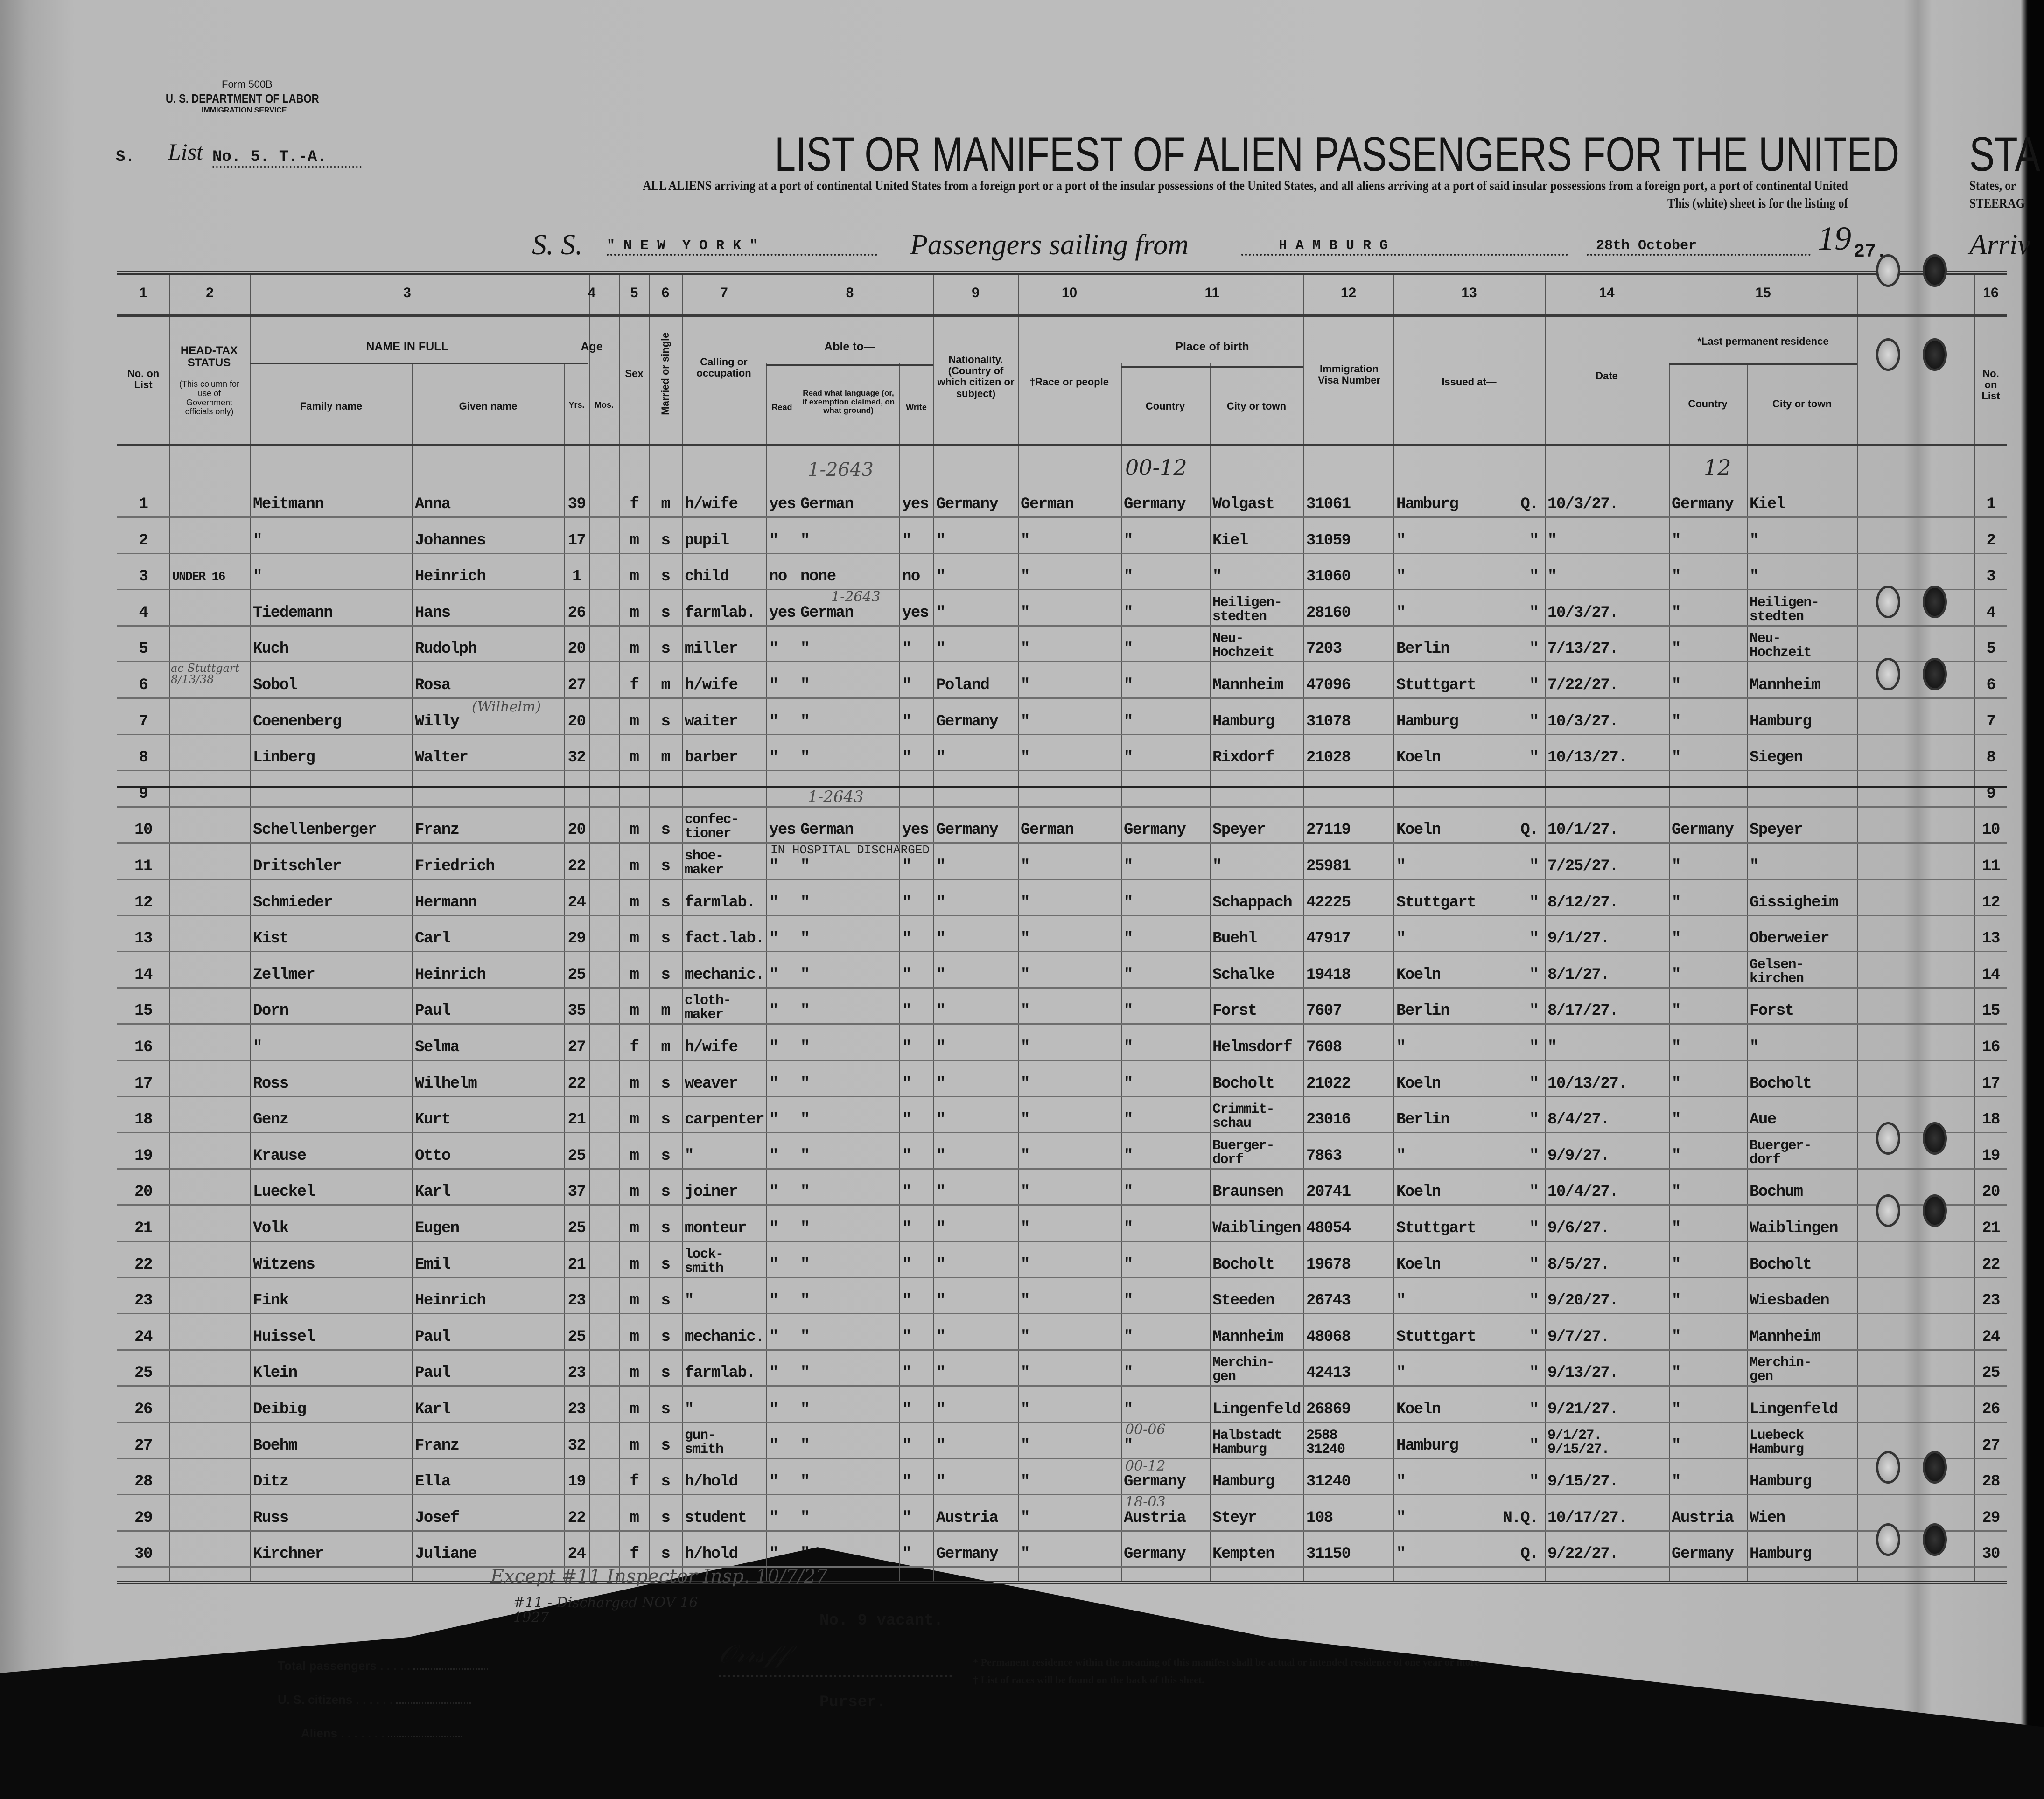  Describe the element at coordinates (576, 1078) in the screenshot. I see `age-years: 22` at that location.